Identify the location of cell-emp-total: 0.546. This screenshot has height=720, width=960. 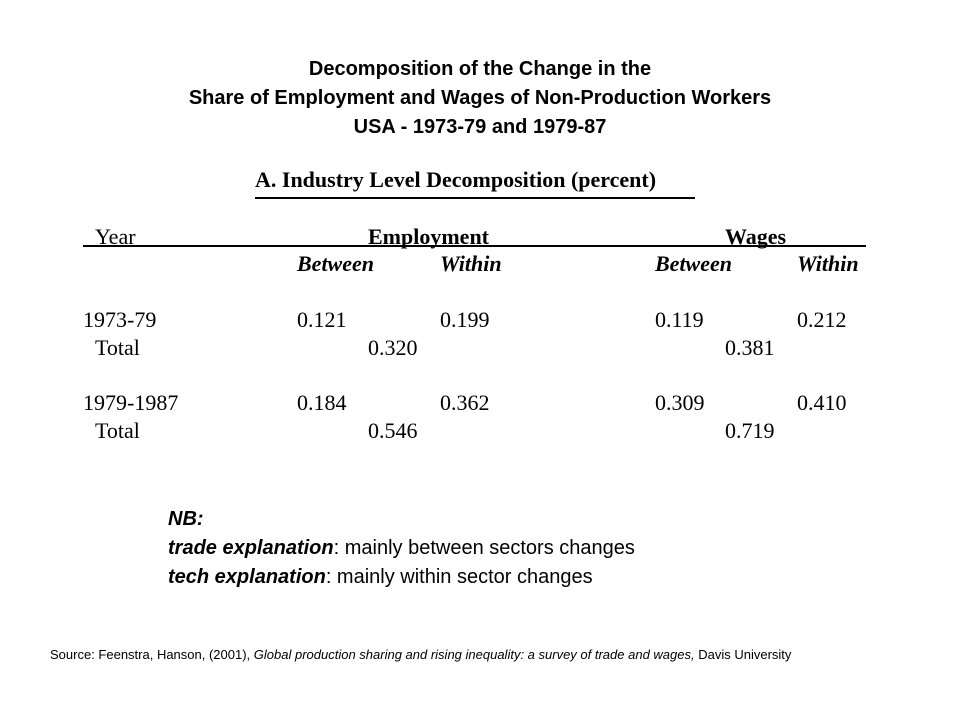
(393, 430).